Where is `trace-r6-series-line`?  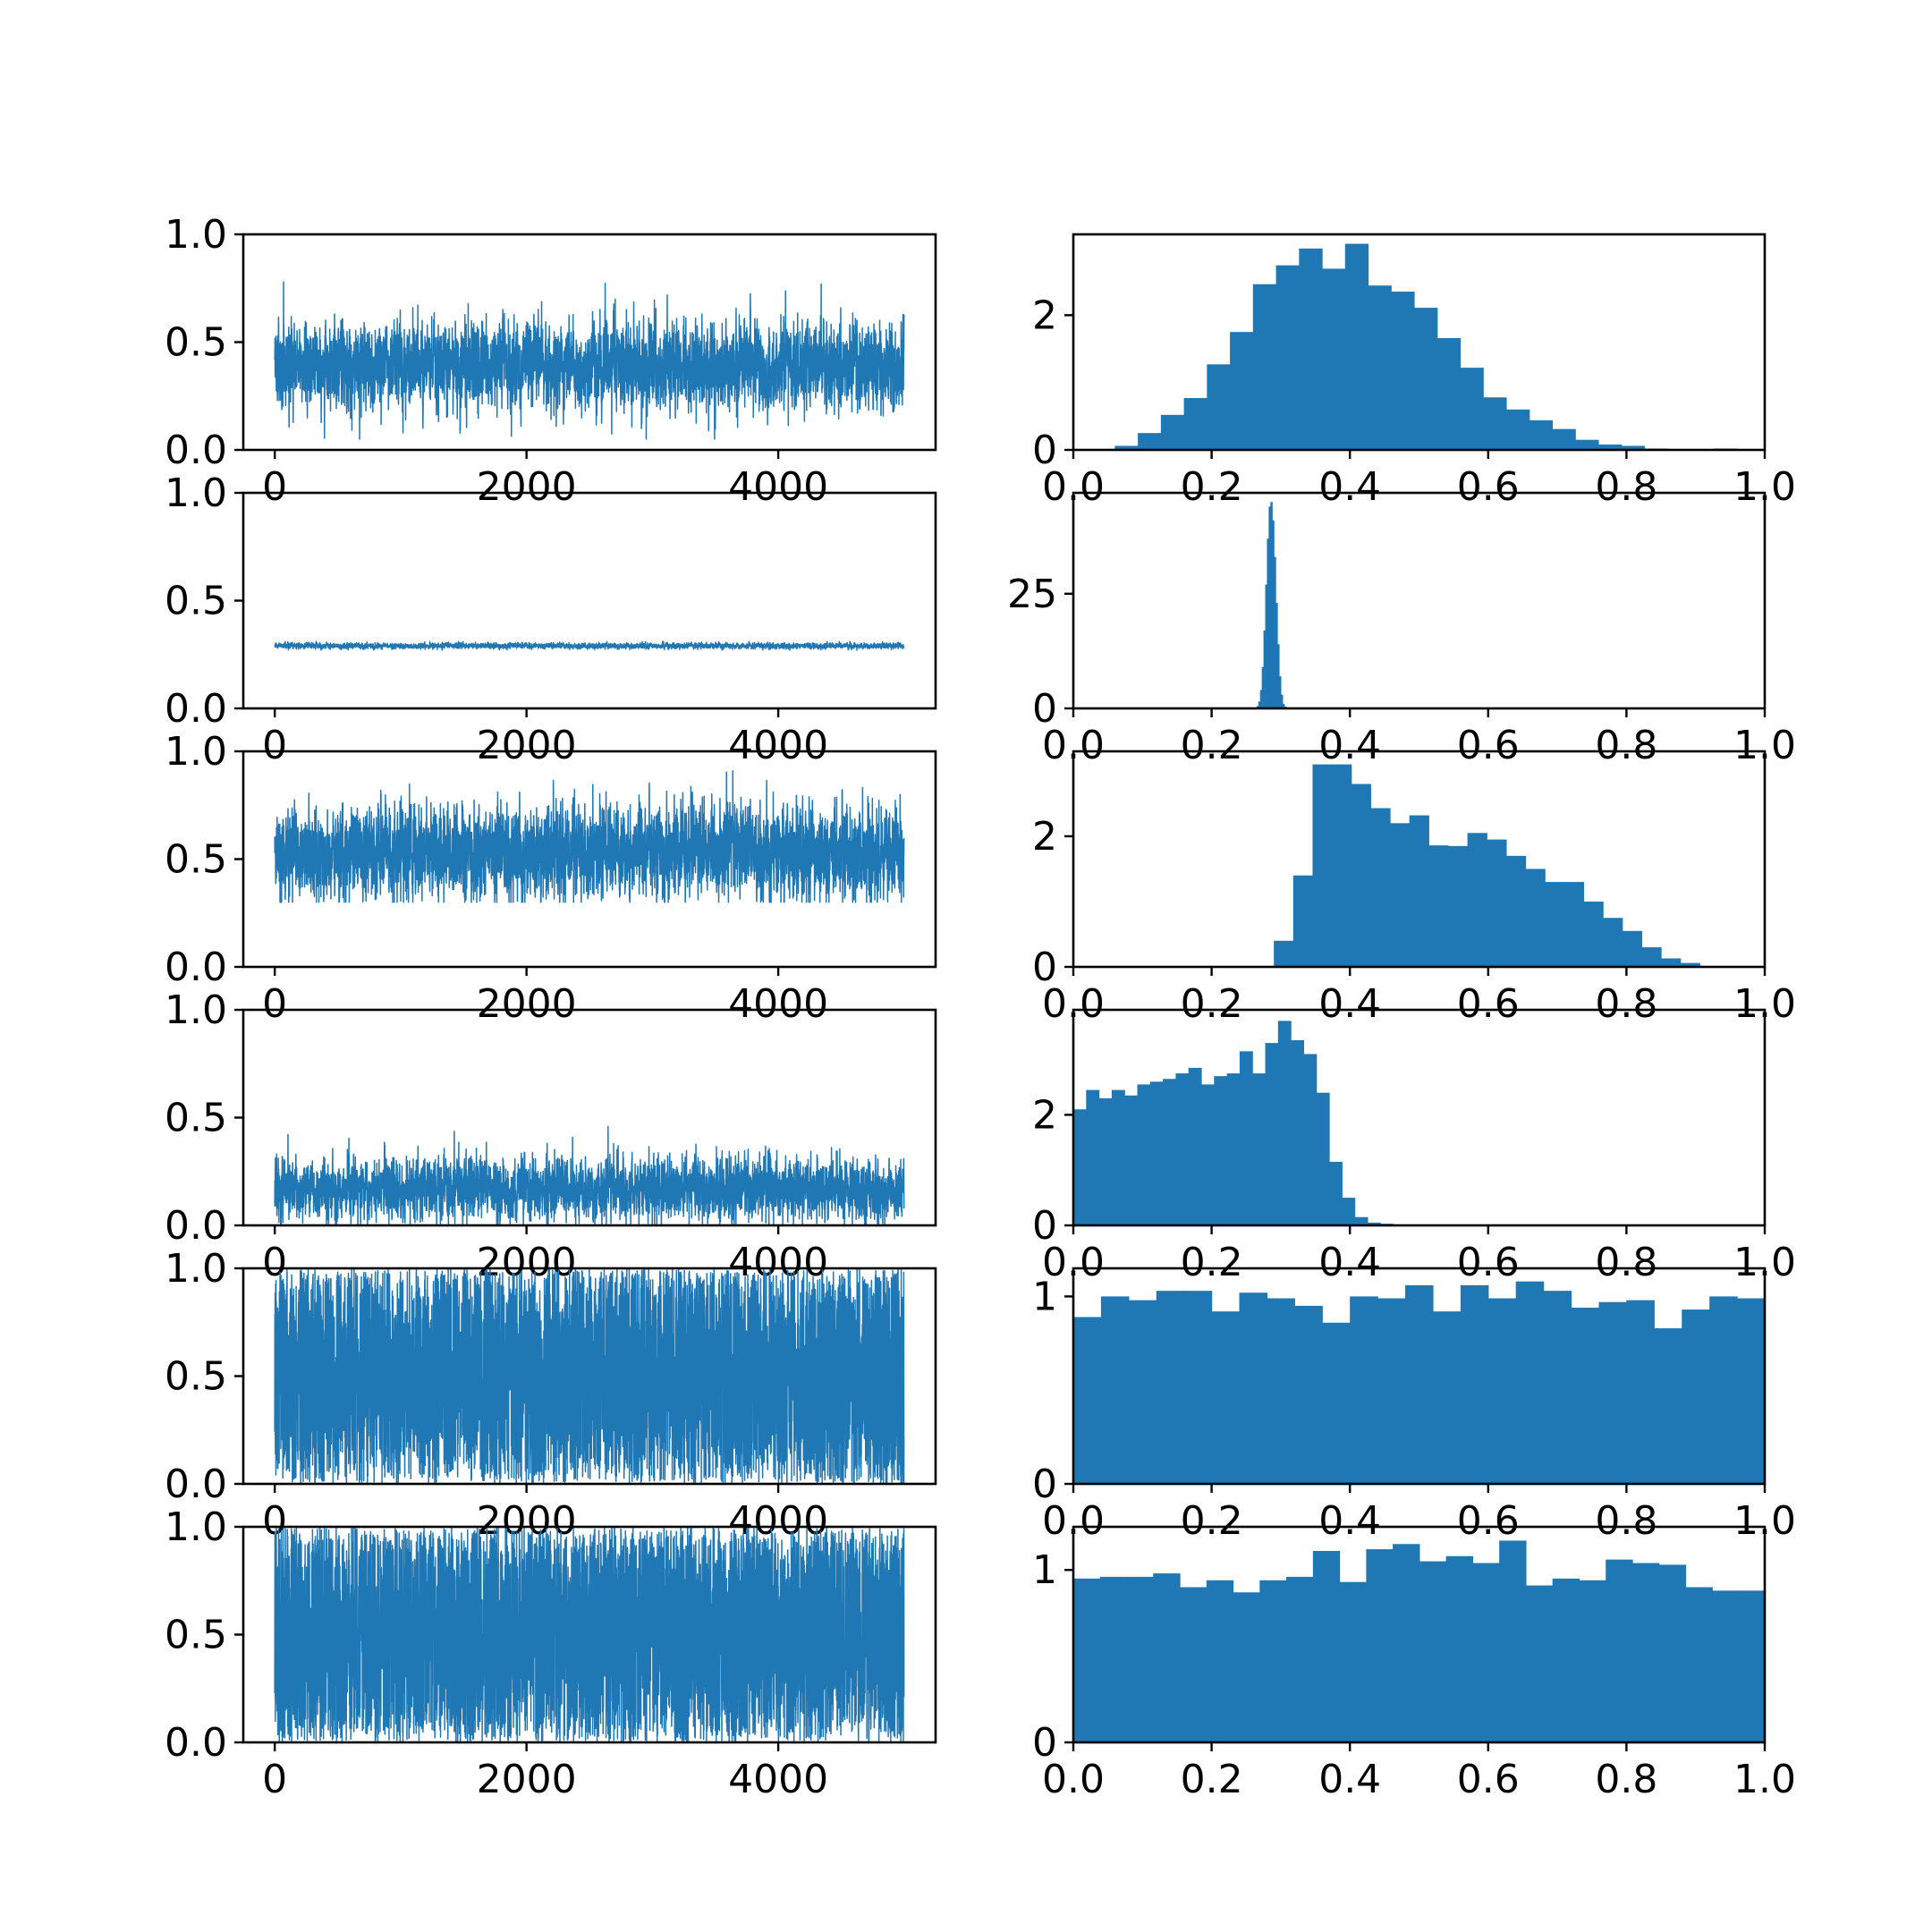 trace-r6-series-line is located at coordinates (589, 1634).